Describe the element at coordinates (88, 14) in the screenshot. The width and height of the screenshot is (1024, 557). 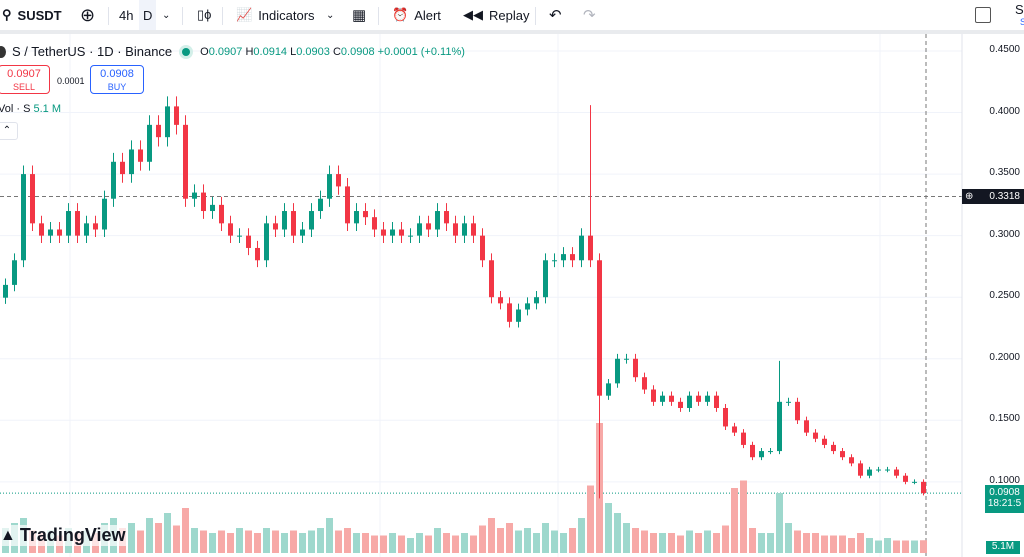
I see `compare-plus-icon: ⊕` at that location.